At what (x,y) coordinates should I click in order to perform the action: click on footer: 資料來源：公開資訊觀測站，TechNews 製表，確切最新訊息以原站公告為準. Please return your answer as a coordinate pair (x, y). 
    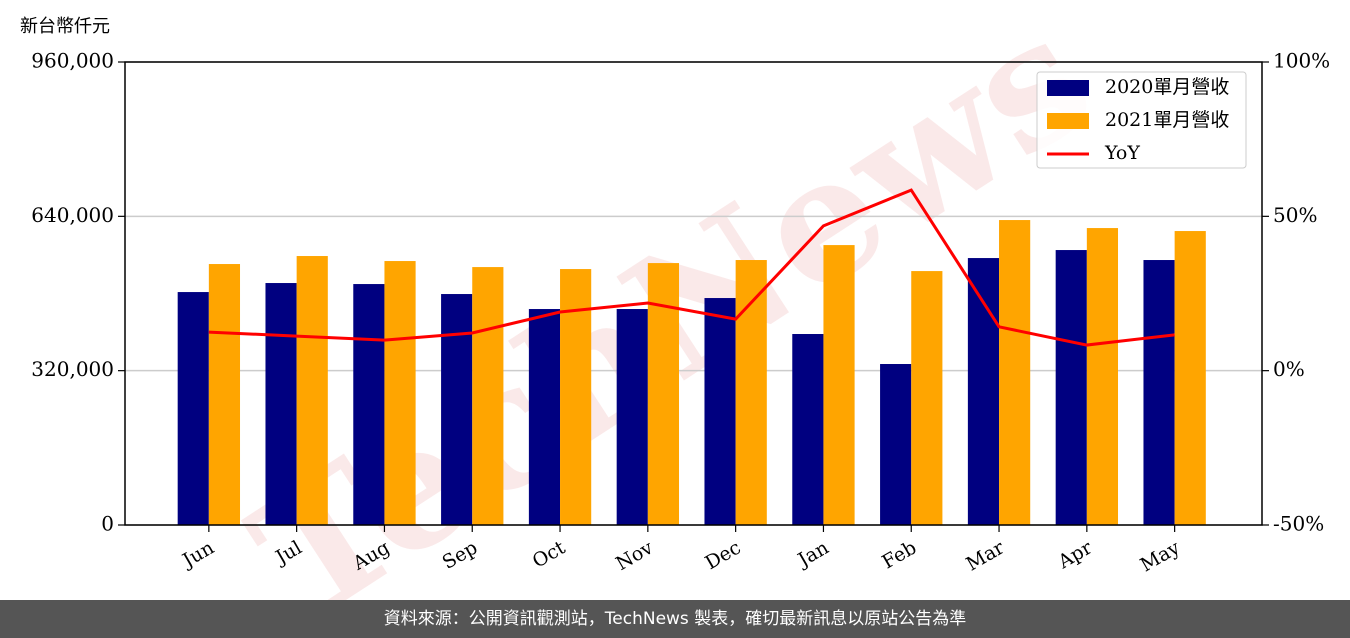
    Looking at the image, I should click on (675, 619).